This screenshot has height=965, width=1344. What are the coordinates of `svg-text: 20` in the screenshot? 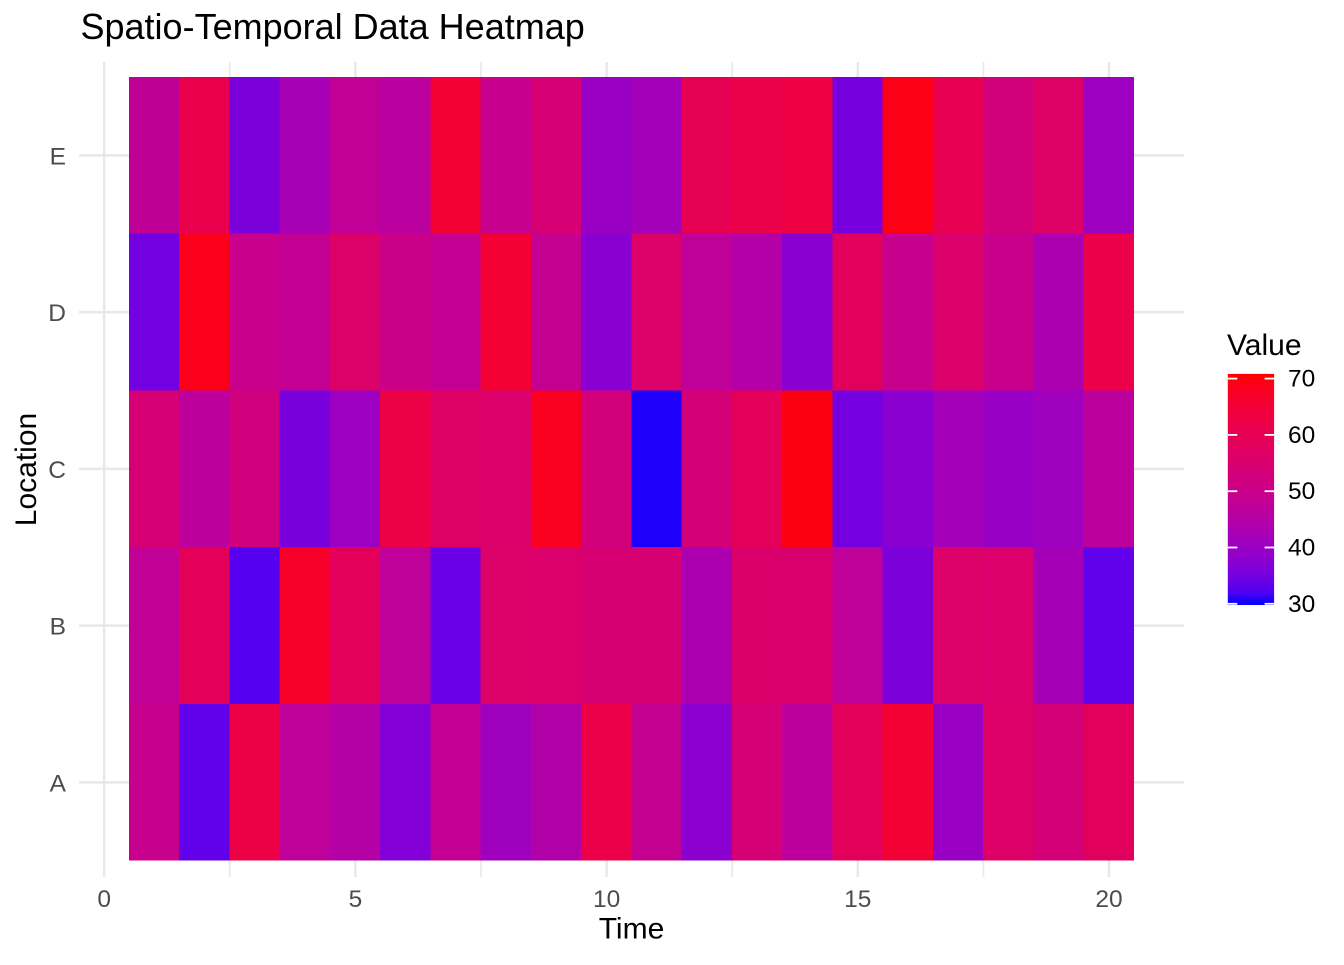 It's located at (1108, 899).